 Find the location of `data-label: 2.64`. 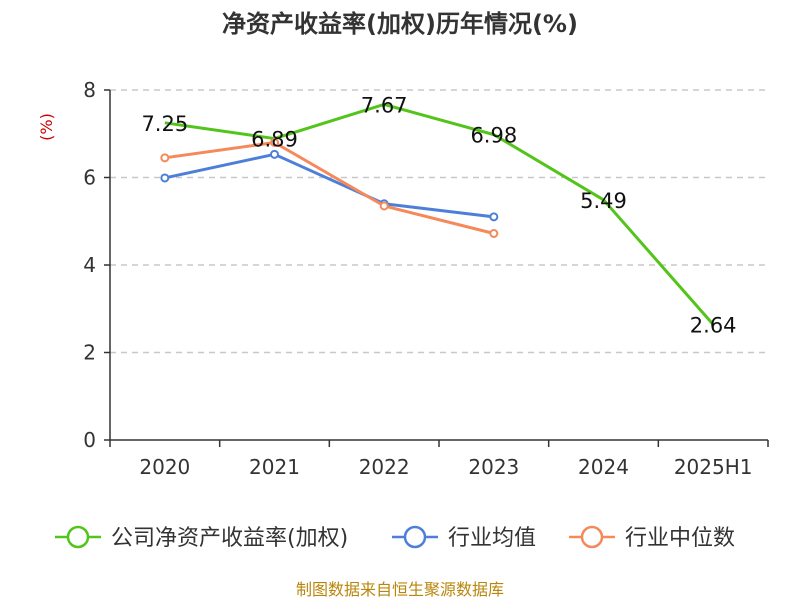

data-label: 2.64 is located at coordinates (713, 326).